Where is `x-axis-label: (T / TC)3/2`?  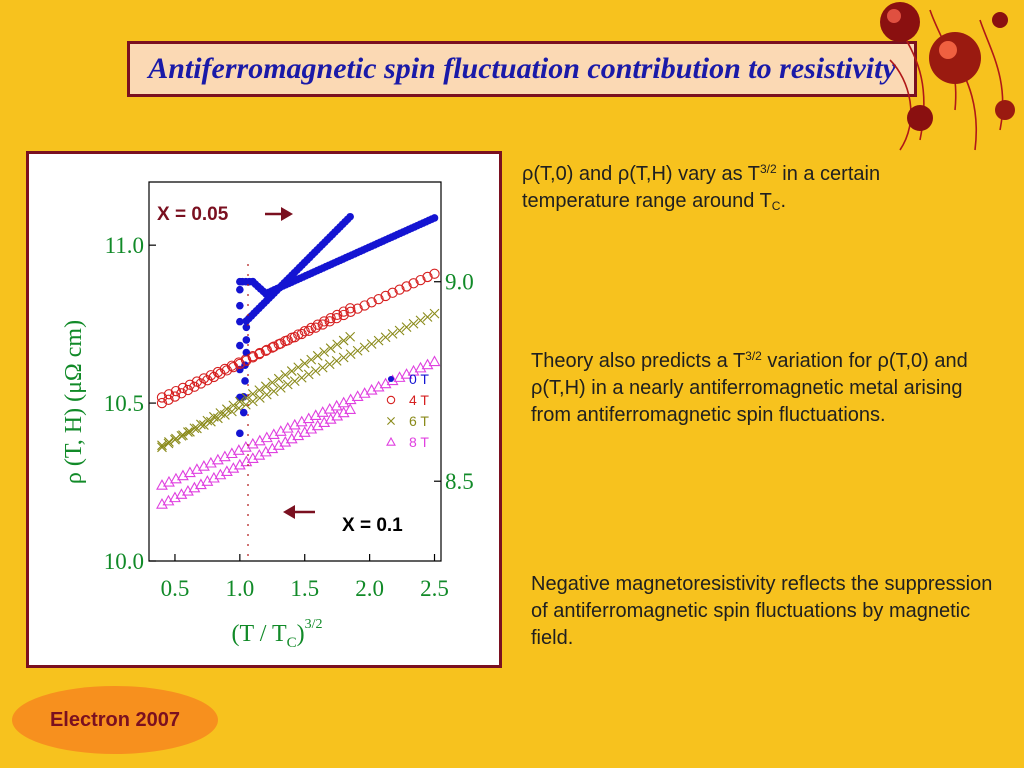
x-axis-label: (T / TC)3/2 is located at coordinates (276, 634).